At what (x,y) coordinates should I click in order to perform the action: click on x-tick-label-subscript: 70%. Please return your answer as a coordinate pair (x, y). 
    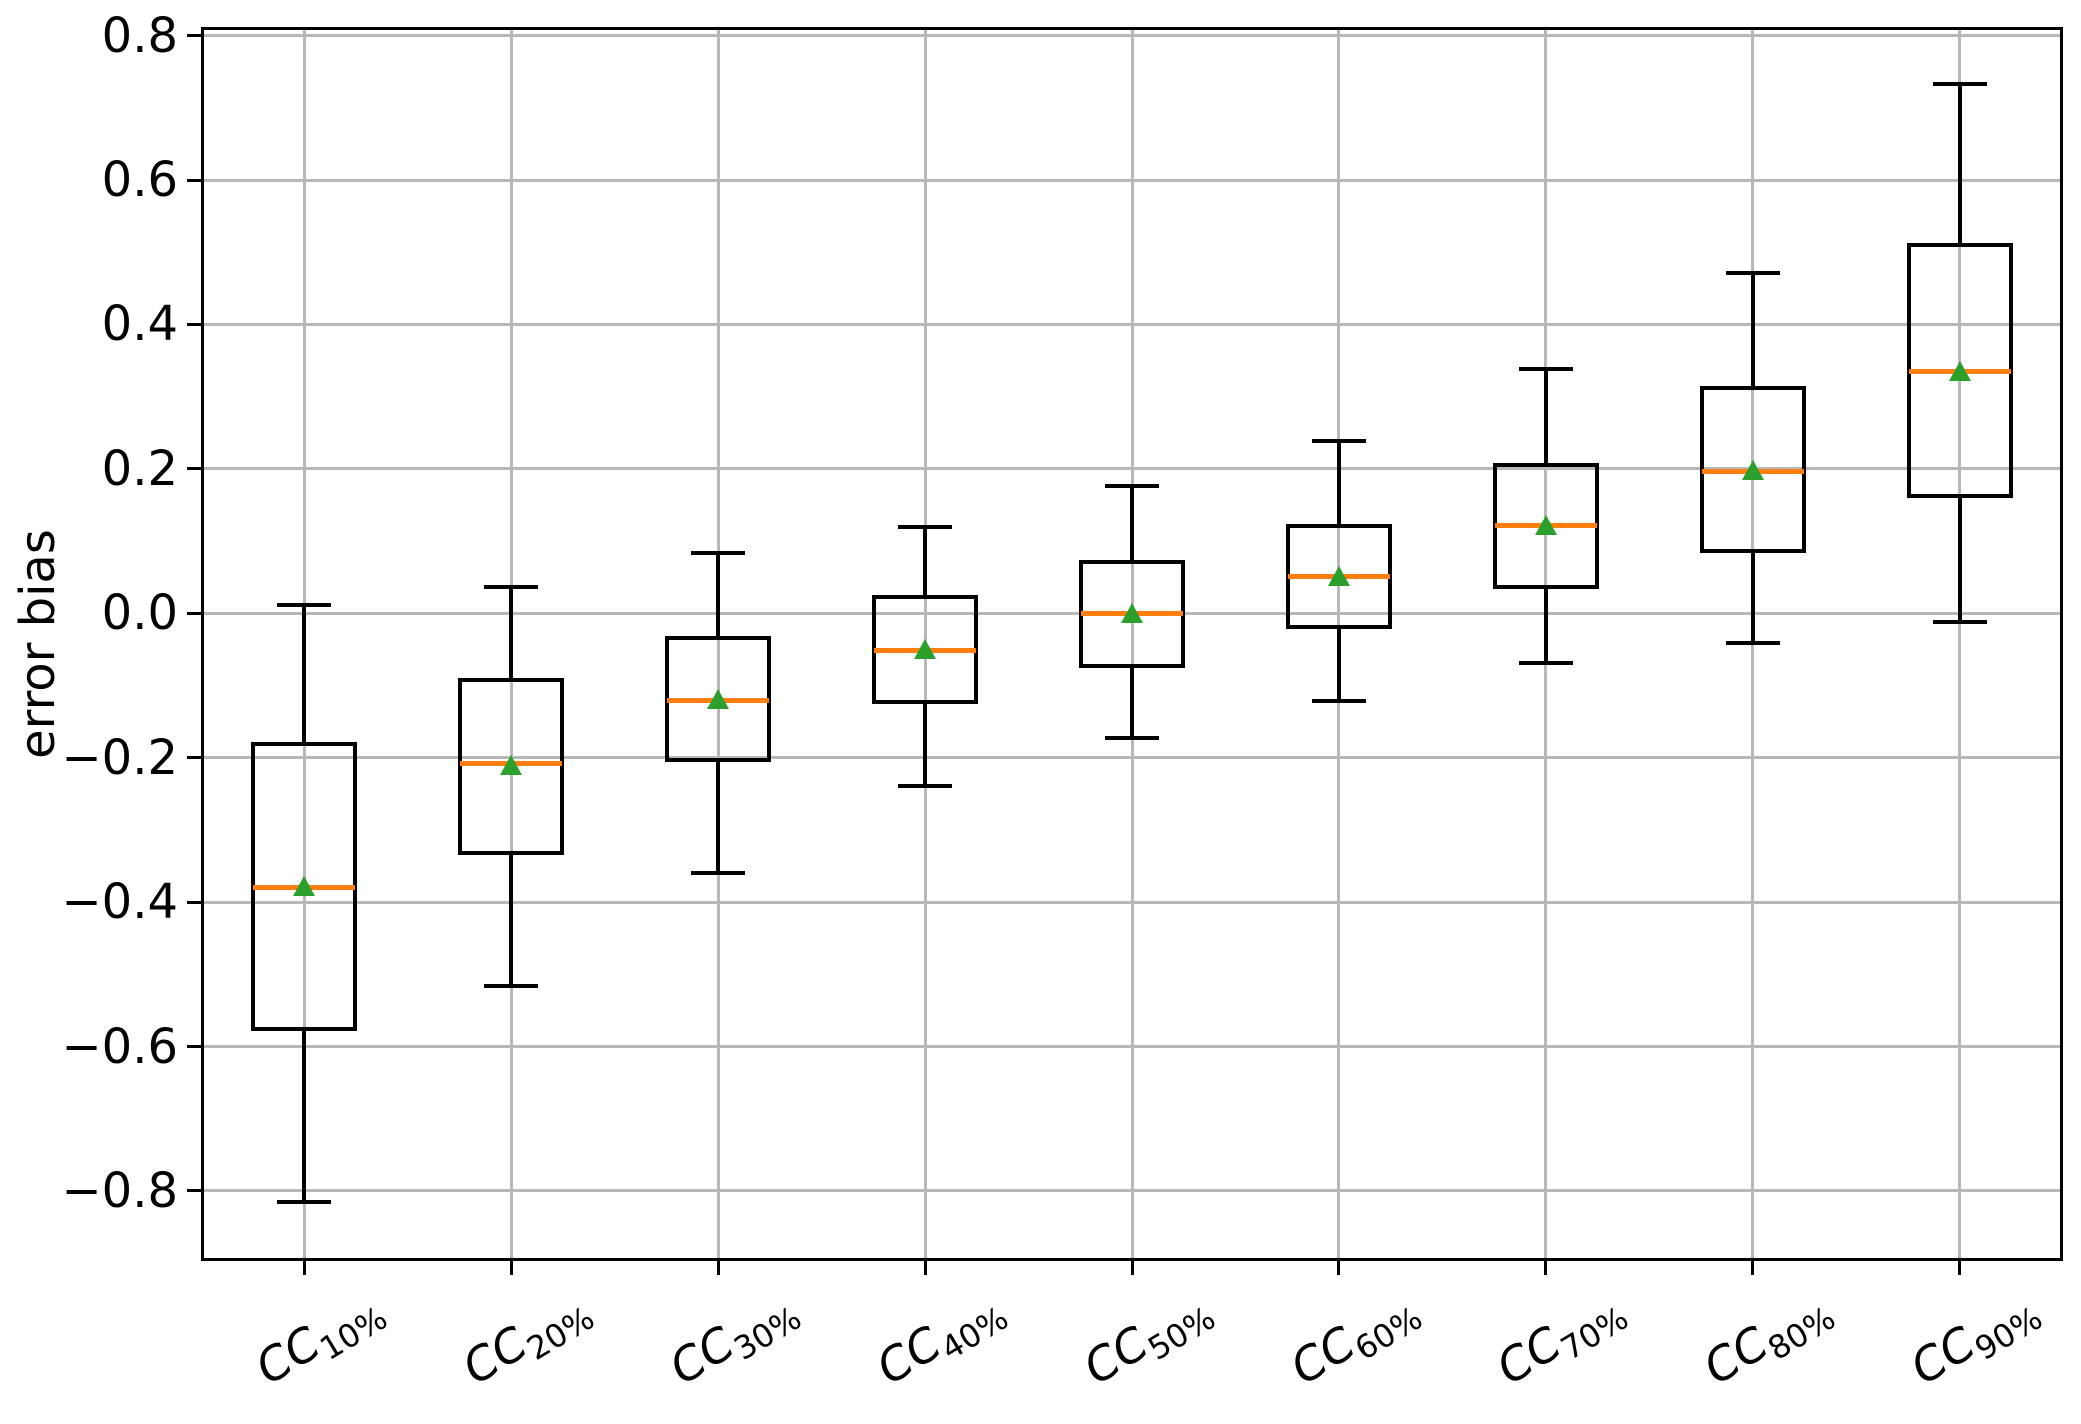
    Looking at the image, I should click on (1595, 1333).